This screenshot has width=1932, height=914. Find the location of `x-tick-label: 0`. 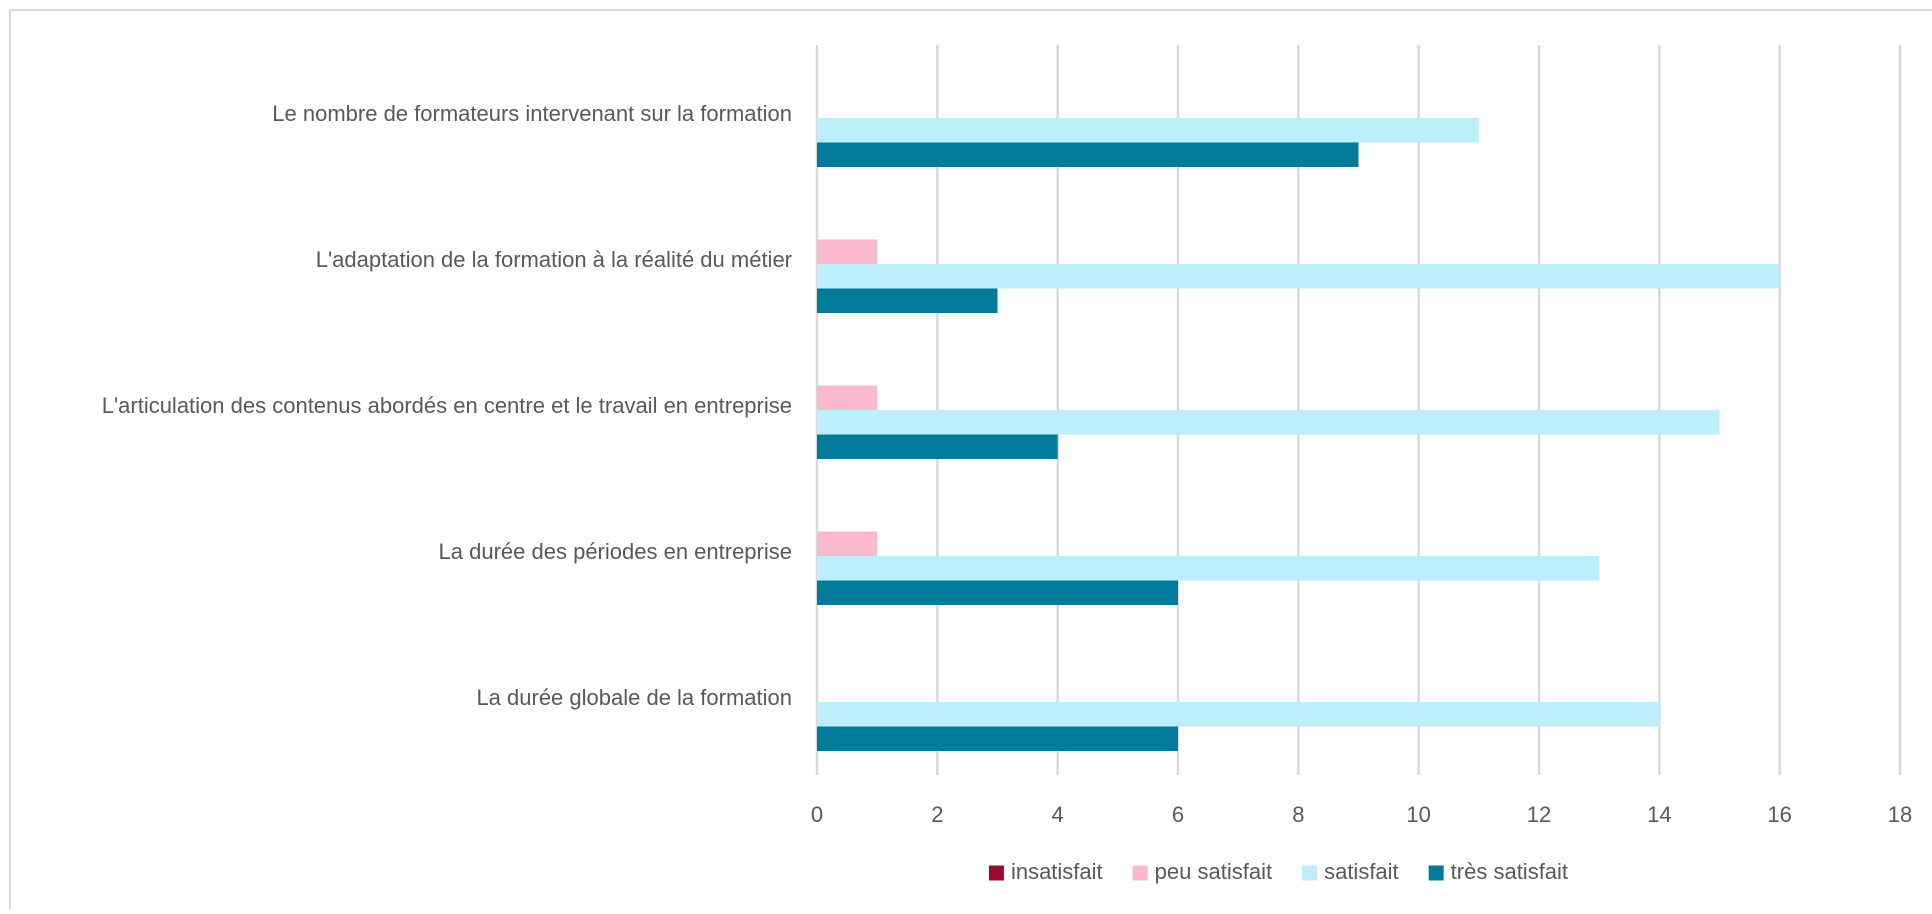

x-tick-label: 0 is located at coordinates (817, 814).